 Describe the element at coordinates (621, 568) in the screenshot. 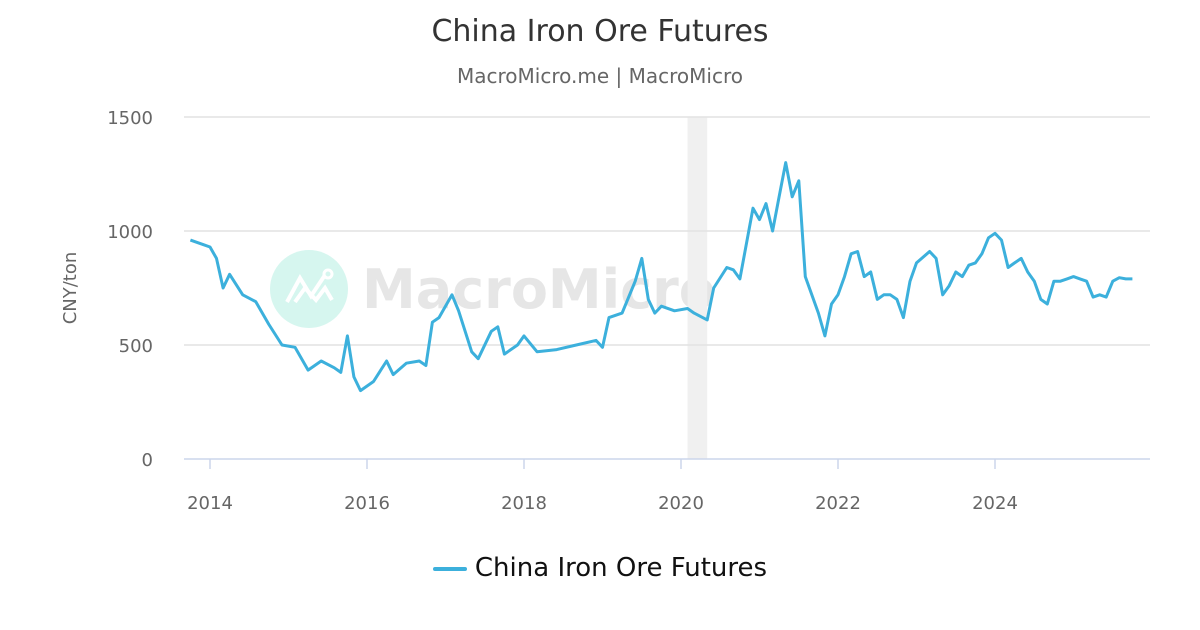

I see `legend-label: China Iron Ore Futures` at that location.